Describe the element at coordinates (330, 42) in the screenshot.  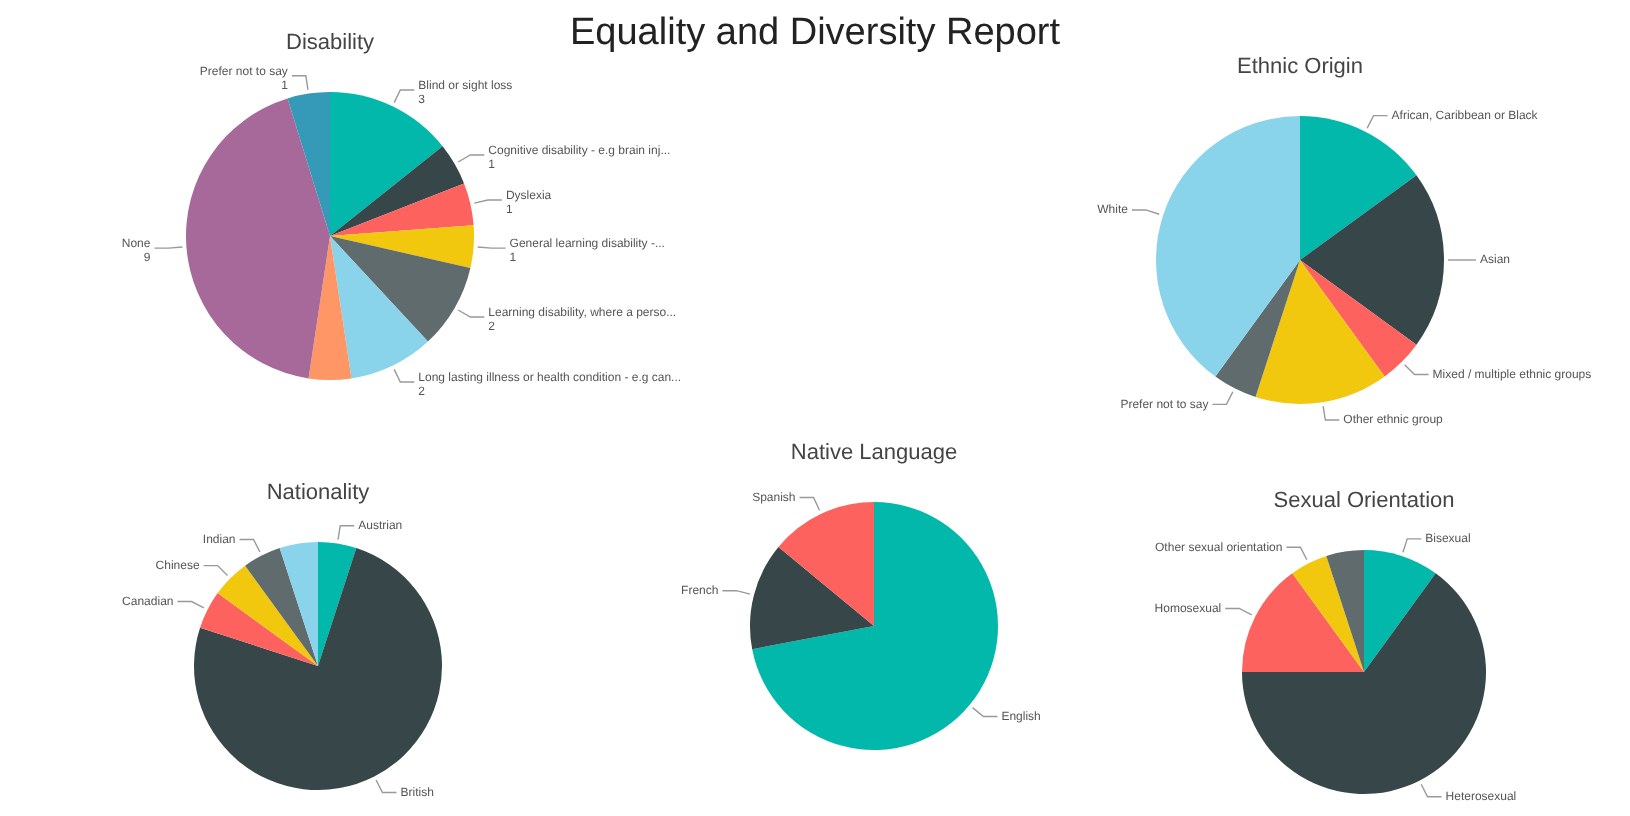
I see `chart-title: Disability` at that location.